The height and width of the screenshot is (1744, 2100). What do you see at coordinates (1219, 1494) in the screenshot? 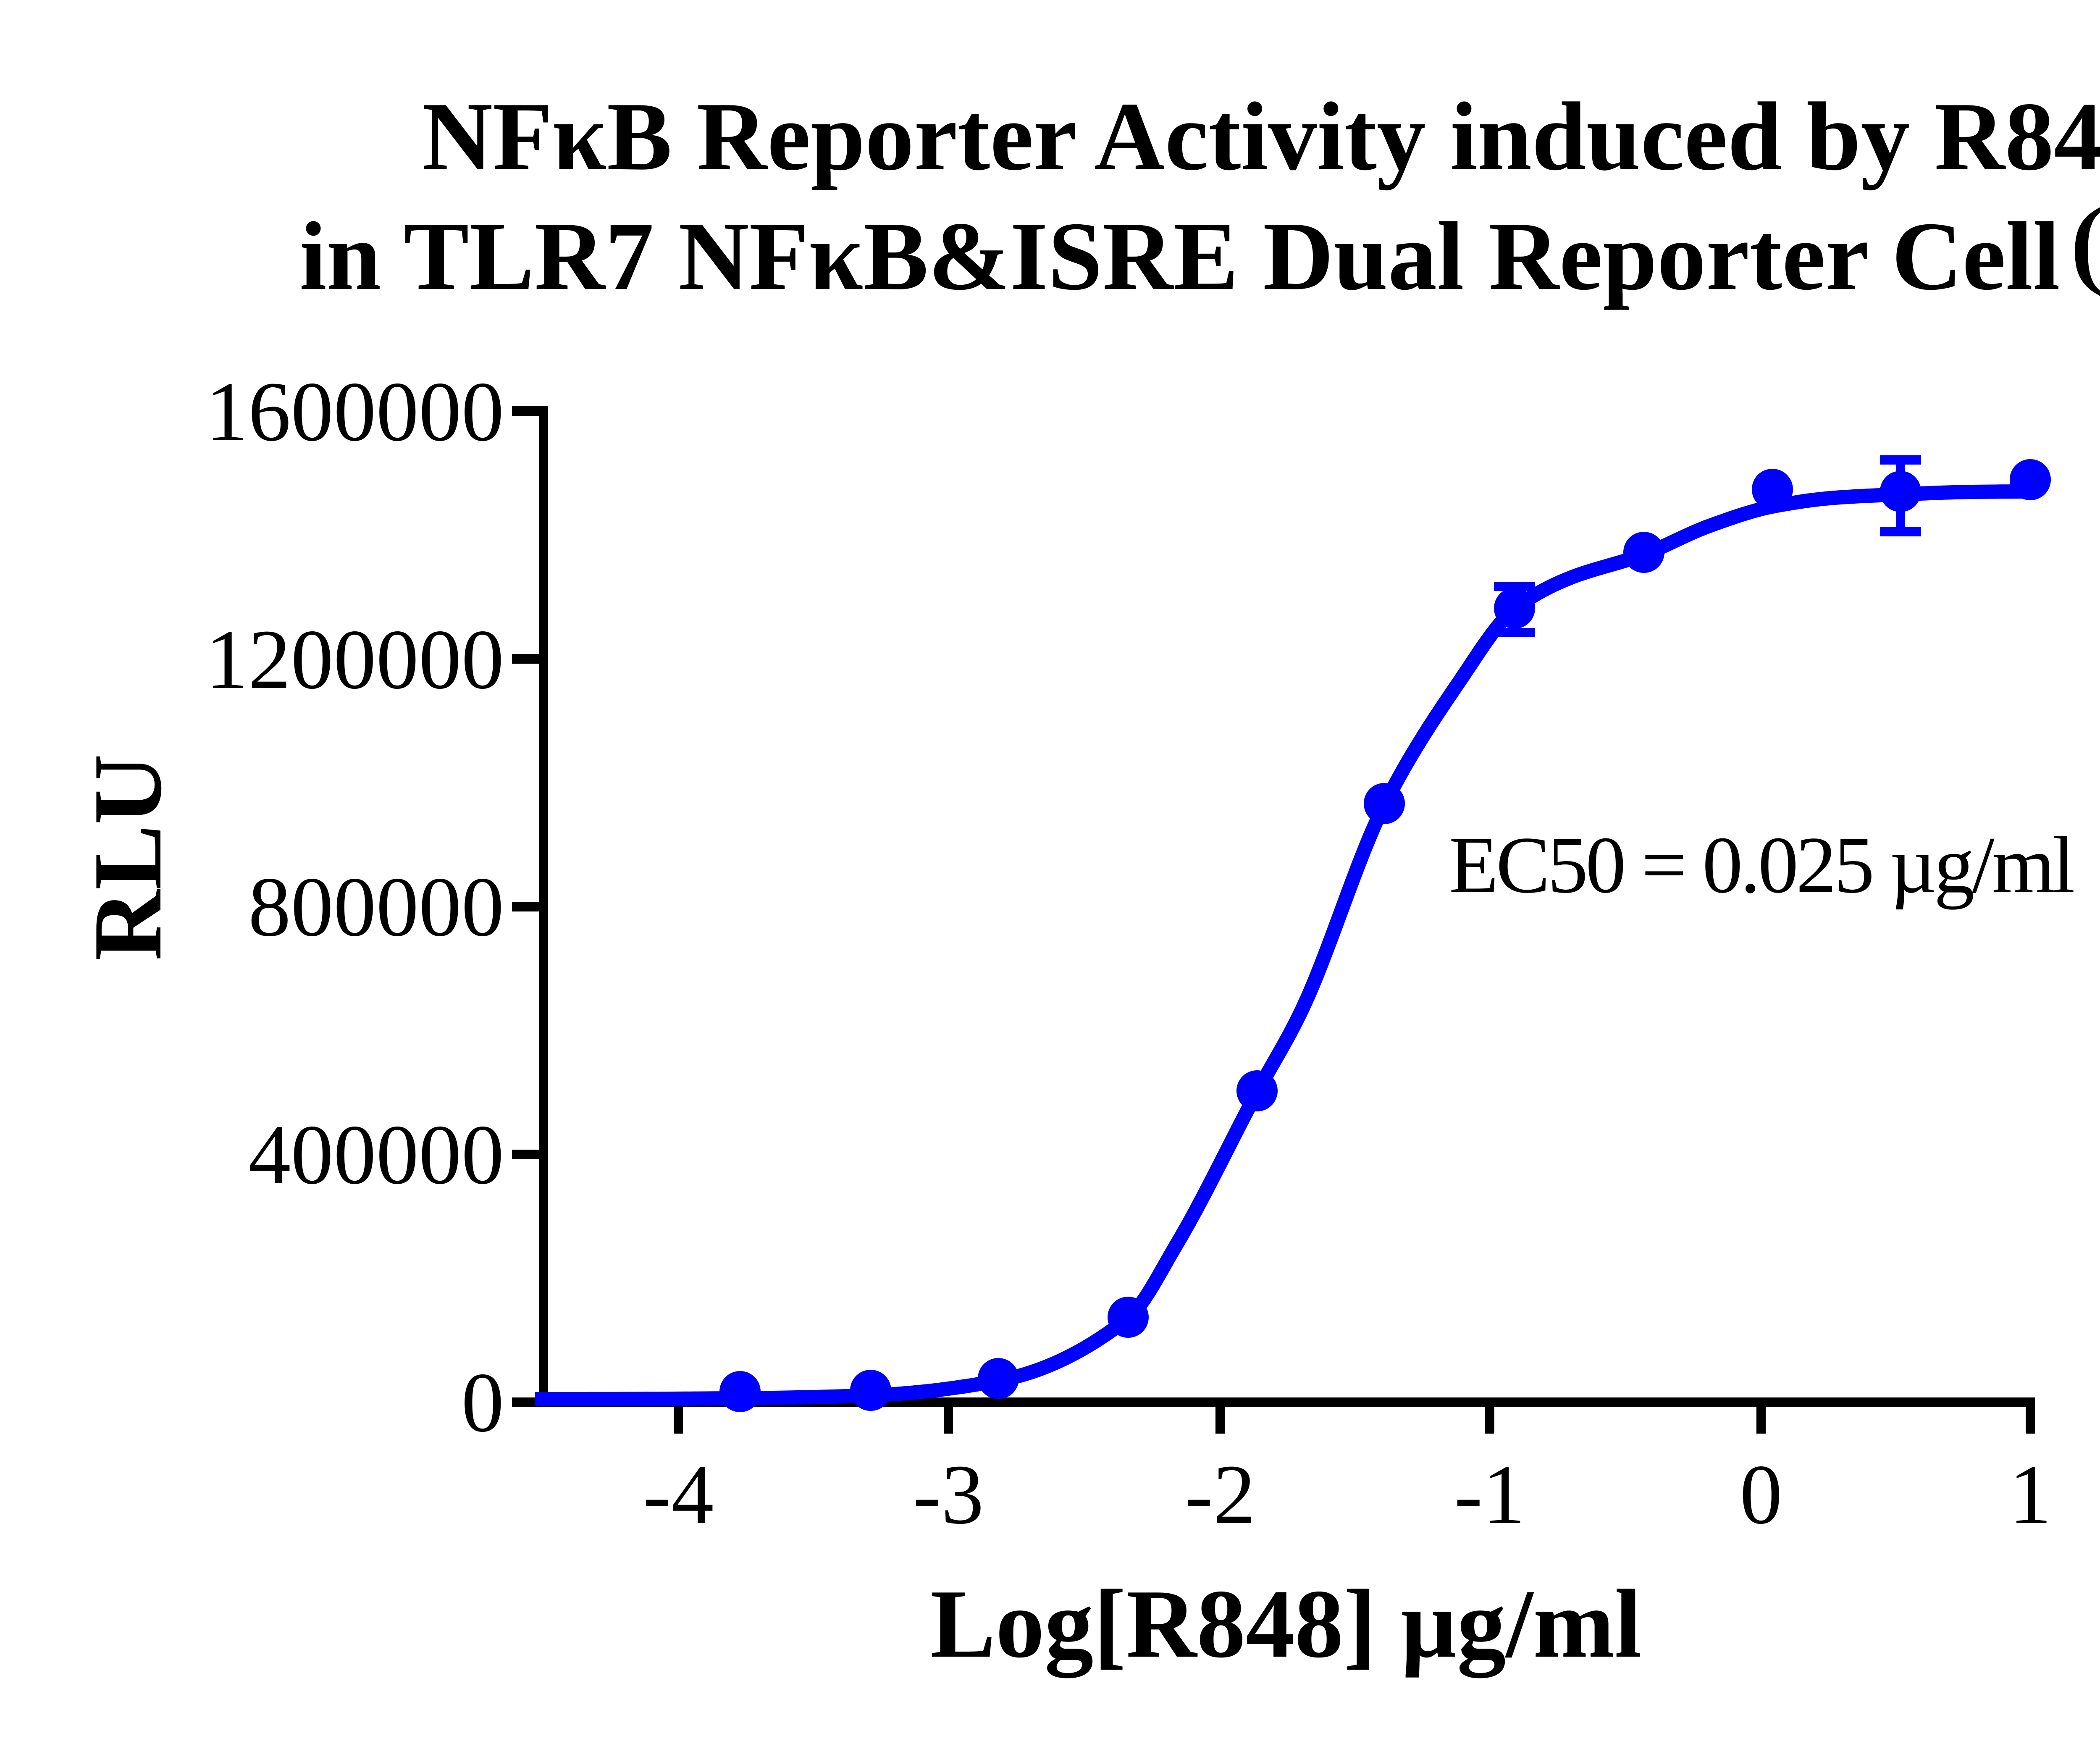
I see `svg-text: -2` at bounding box center [1219, 1494].